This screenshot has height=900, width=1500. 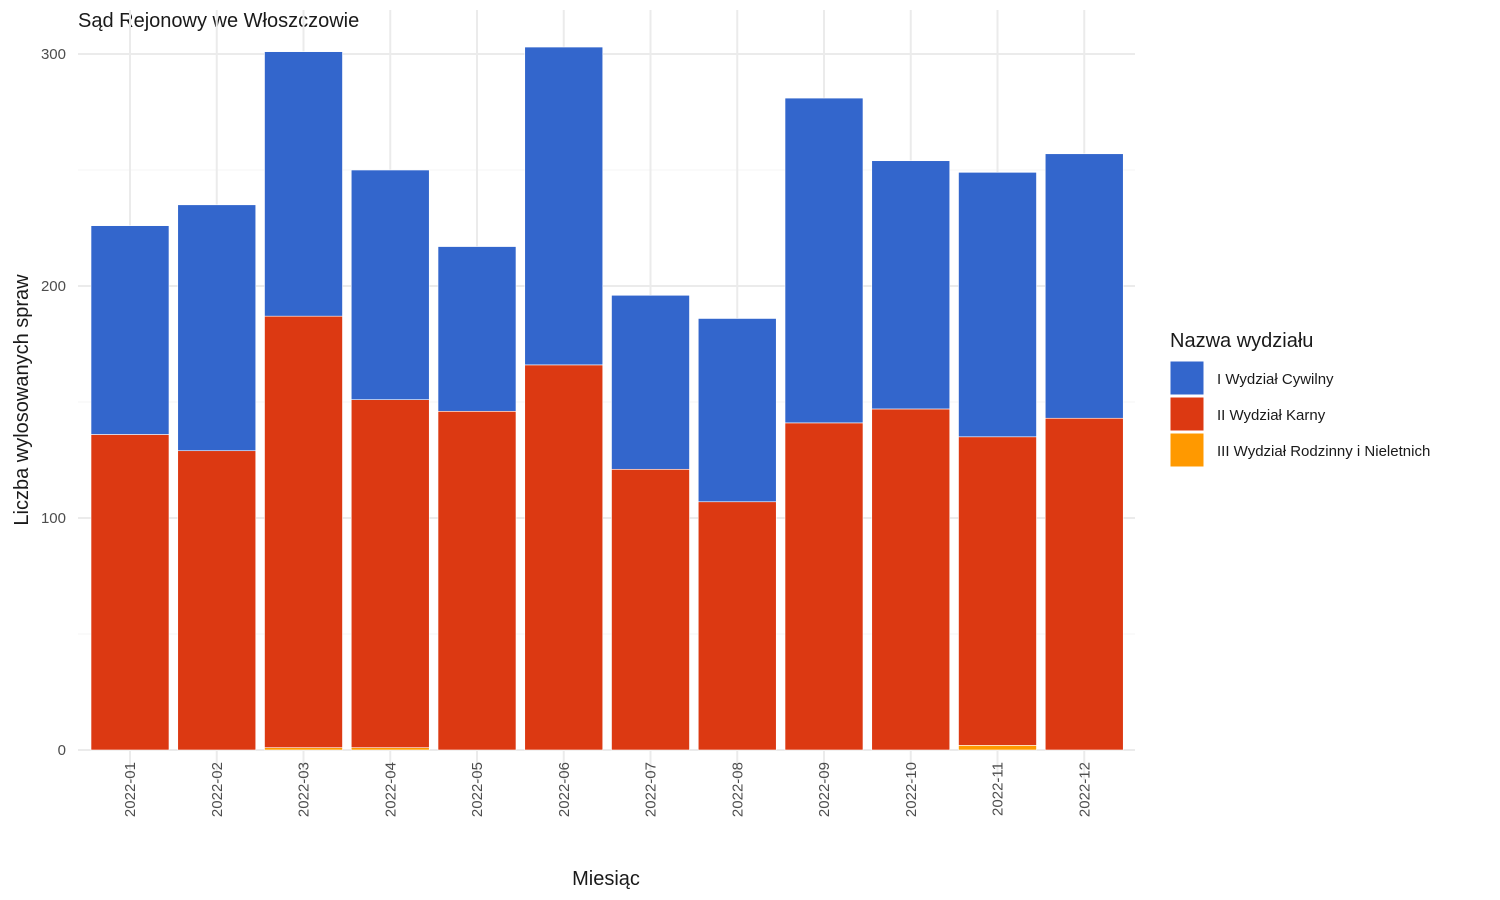 I want to click on legend-title: Nazwa wydziału, so click(x=1241, y=341).